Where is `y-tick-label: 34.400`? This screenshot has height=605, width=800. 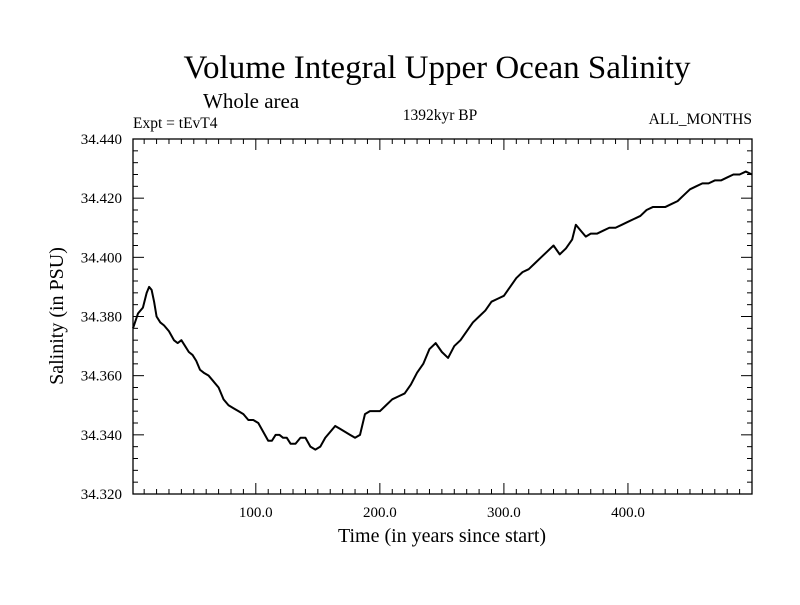 y-tick-label: 34.400 is located at coordinates (101, 258).